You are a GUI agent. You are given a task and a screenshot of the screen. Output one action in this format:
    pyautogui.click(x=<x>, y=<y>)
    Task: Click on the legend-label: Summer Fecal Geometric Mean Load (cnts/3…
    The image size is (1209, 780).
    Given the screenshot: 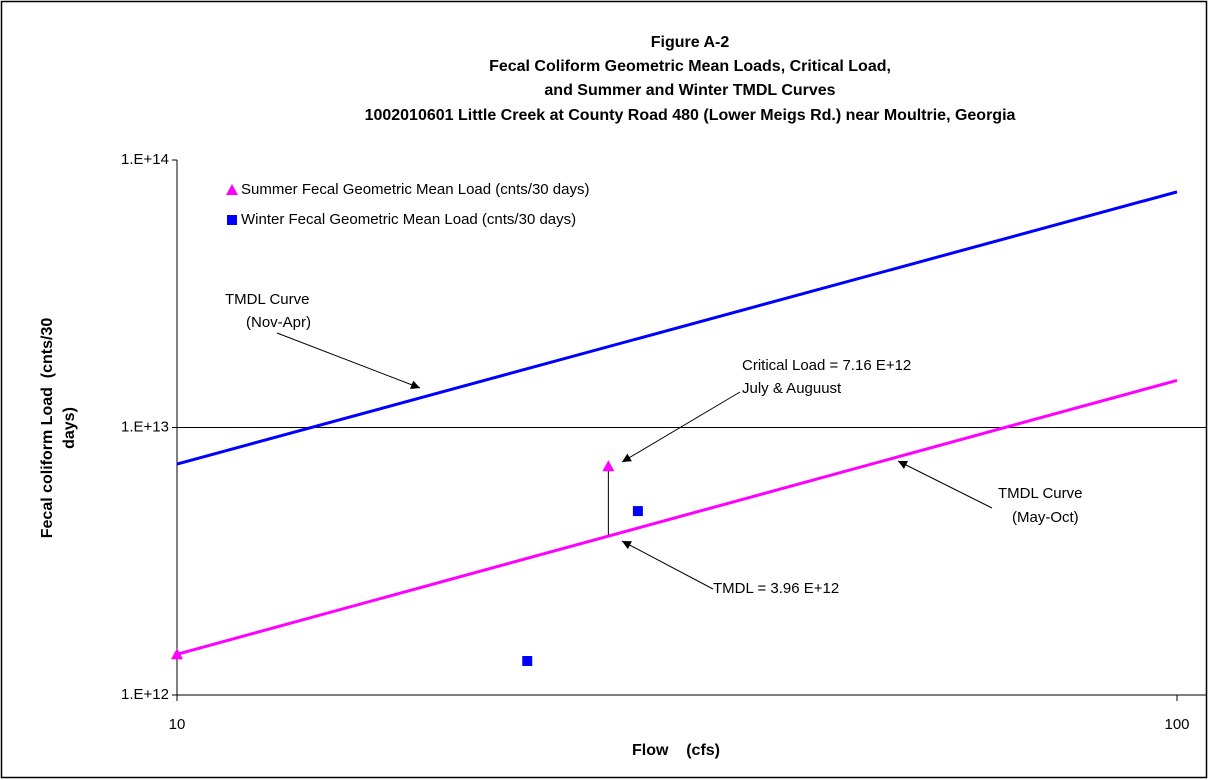 What is the action you would take?
    pyautogui.click(x=415, y=189)
    